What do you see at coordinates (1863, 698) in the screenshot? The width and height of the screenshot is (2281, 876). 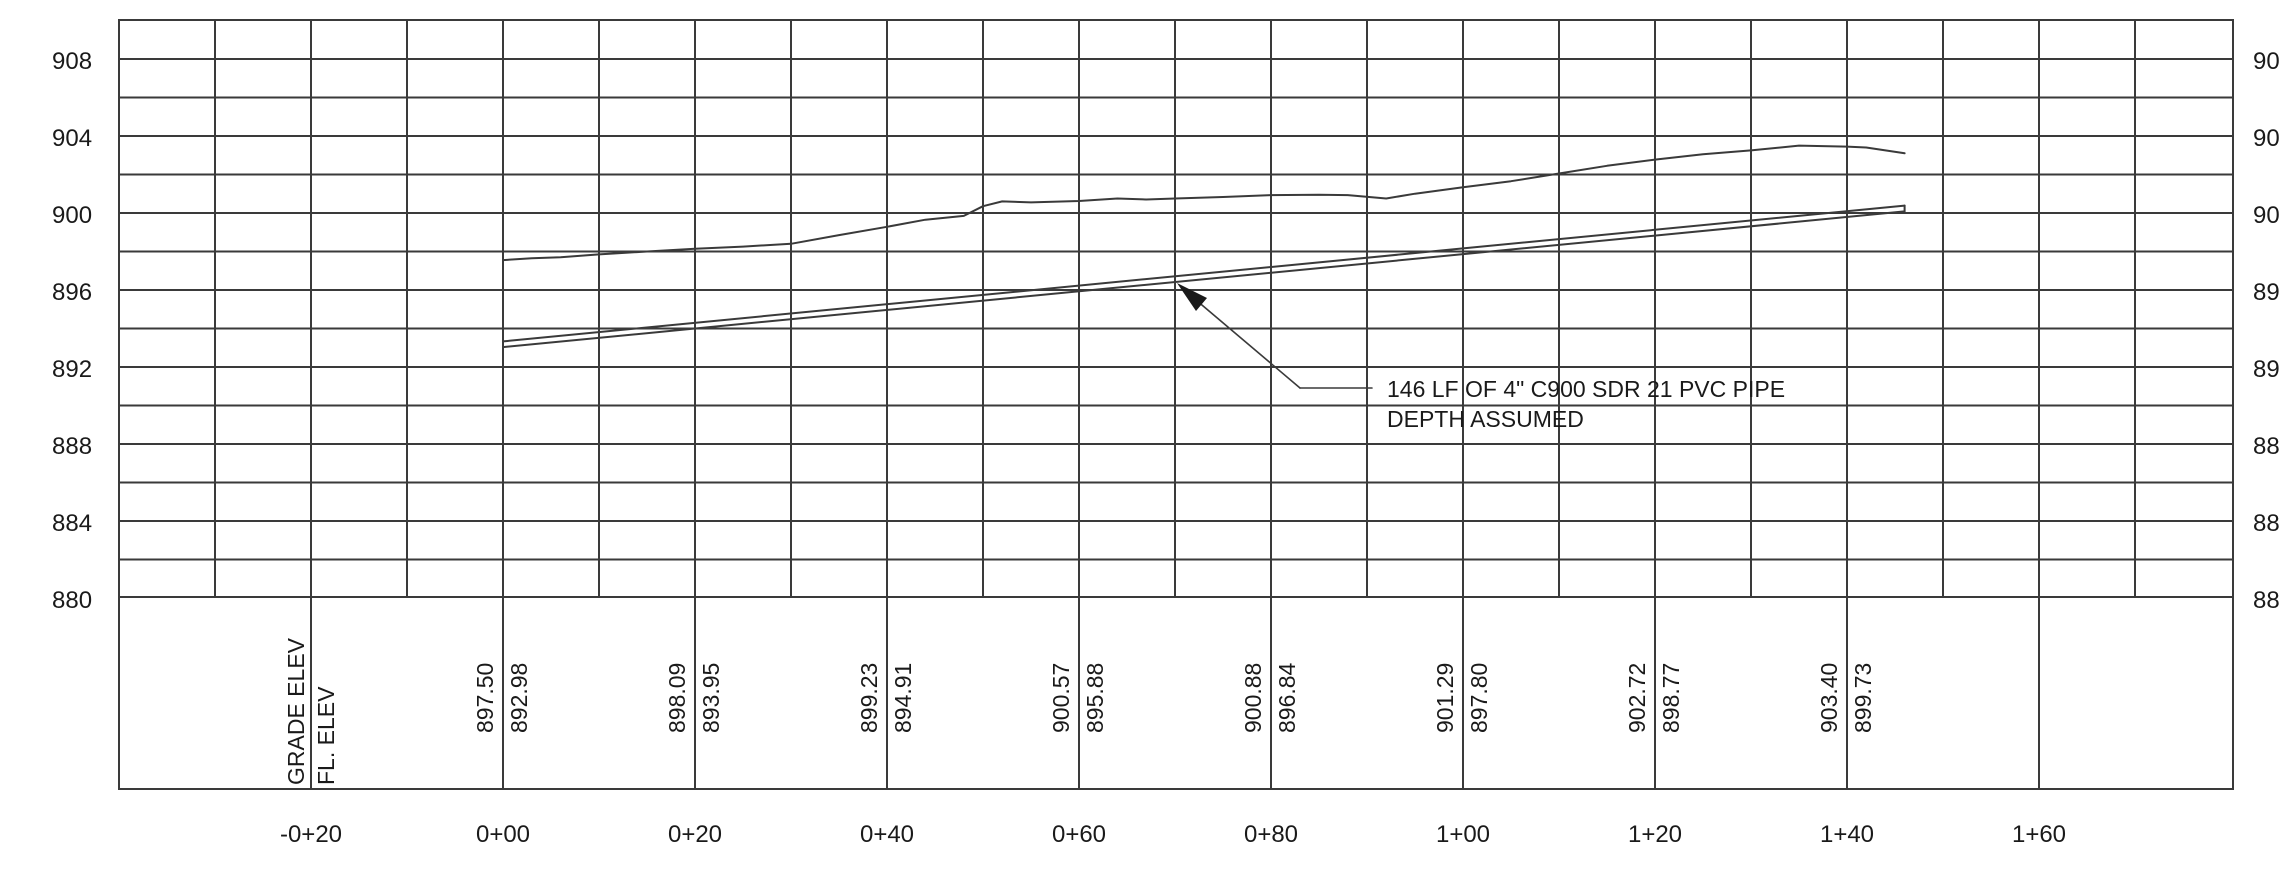 I see `fl-elev-value: 899.73` at bounding box center [1863, 698].